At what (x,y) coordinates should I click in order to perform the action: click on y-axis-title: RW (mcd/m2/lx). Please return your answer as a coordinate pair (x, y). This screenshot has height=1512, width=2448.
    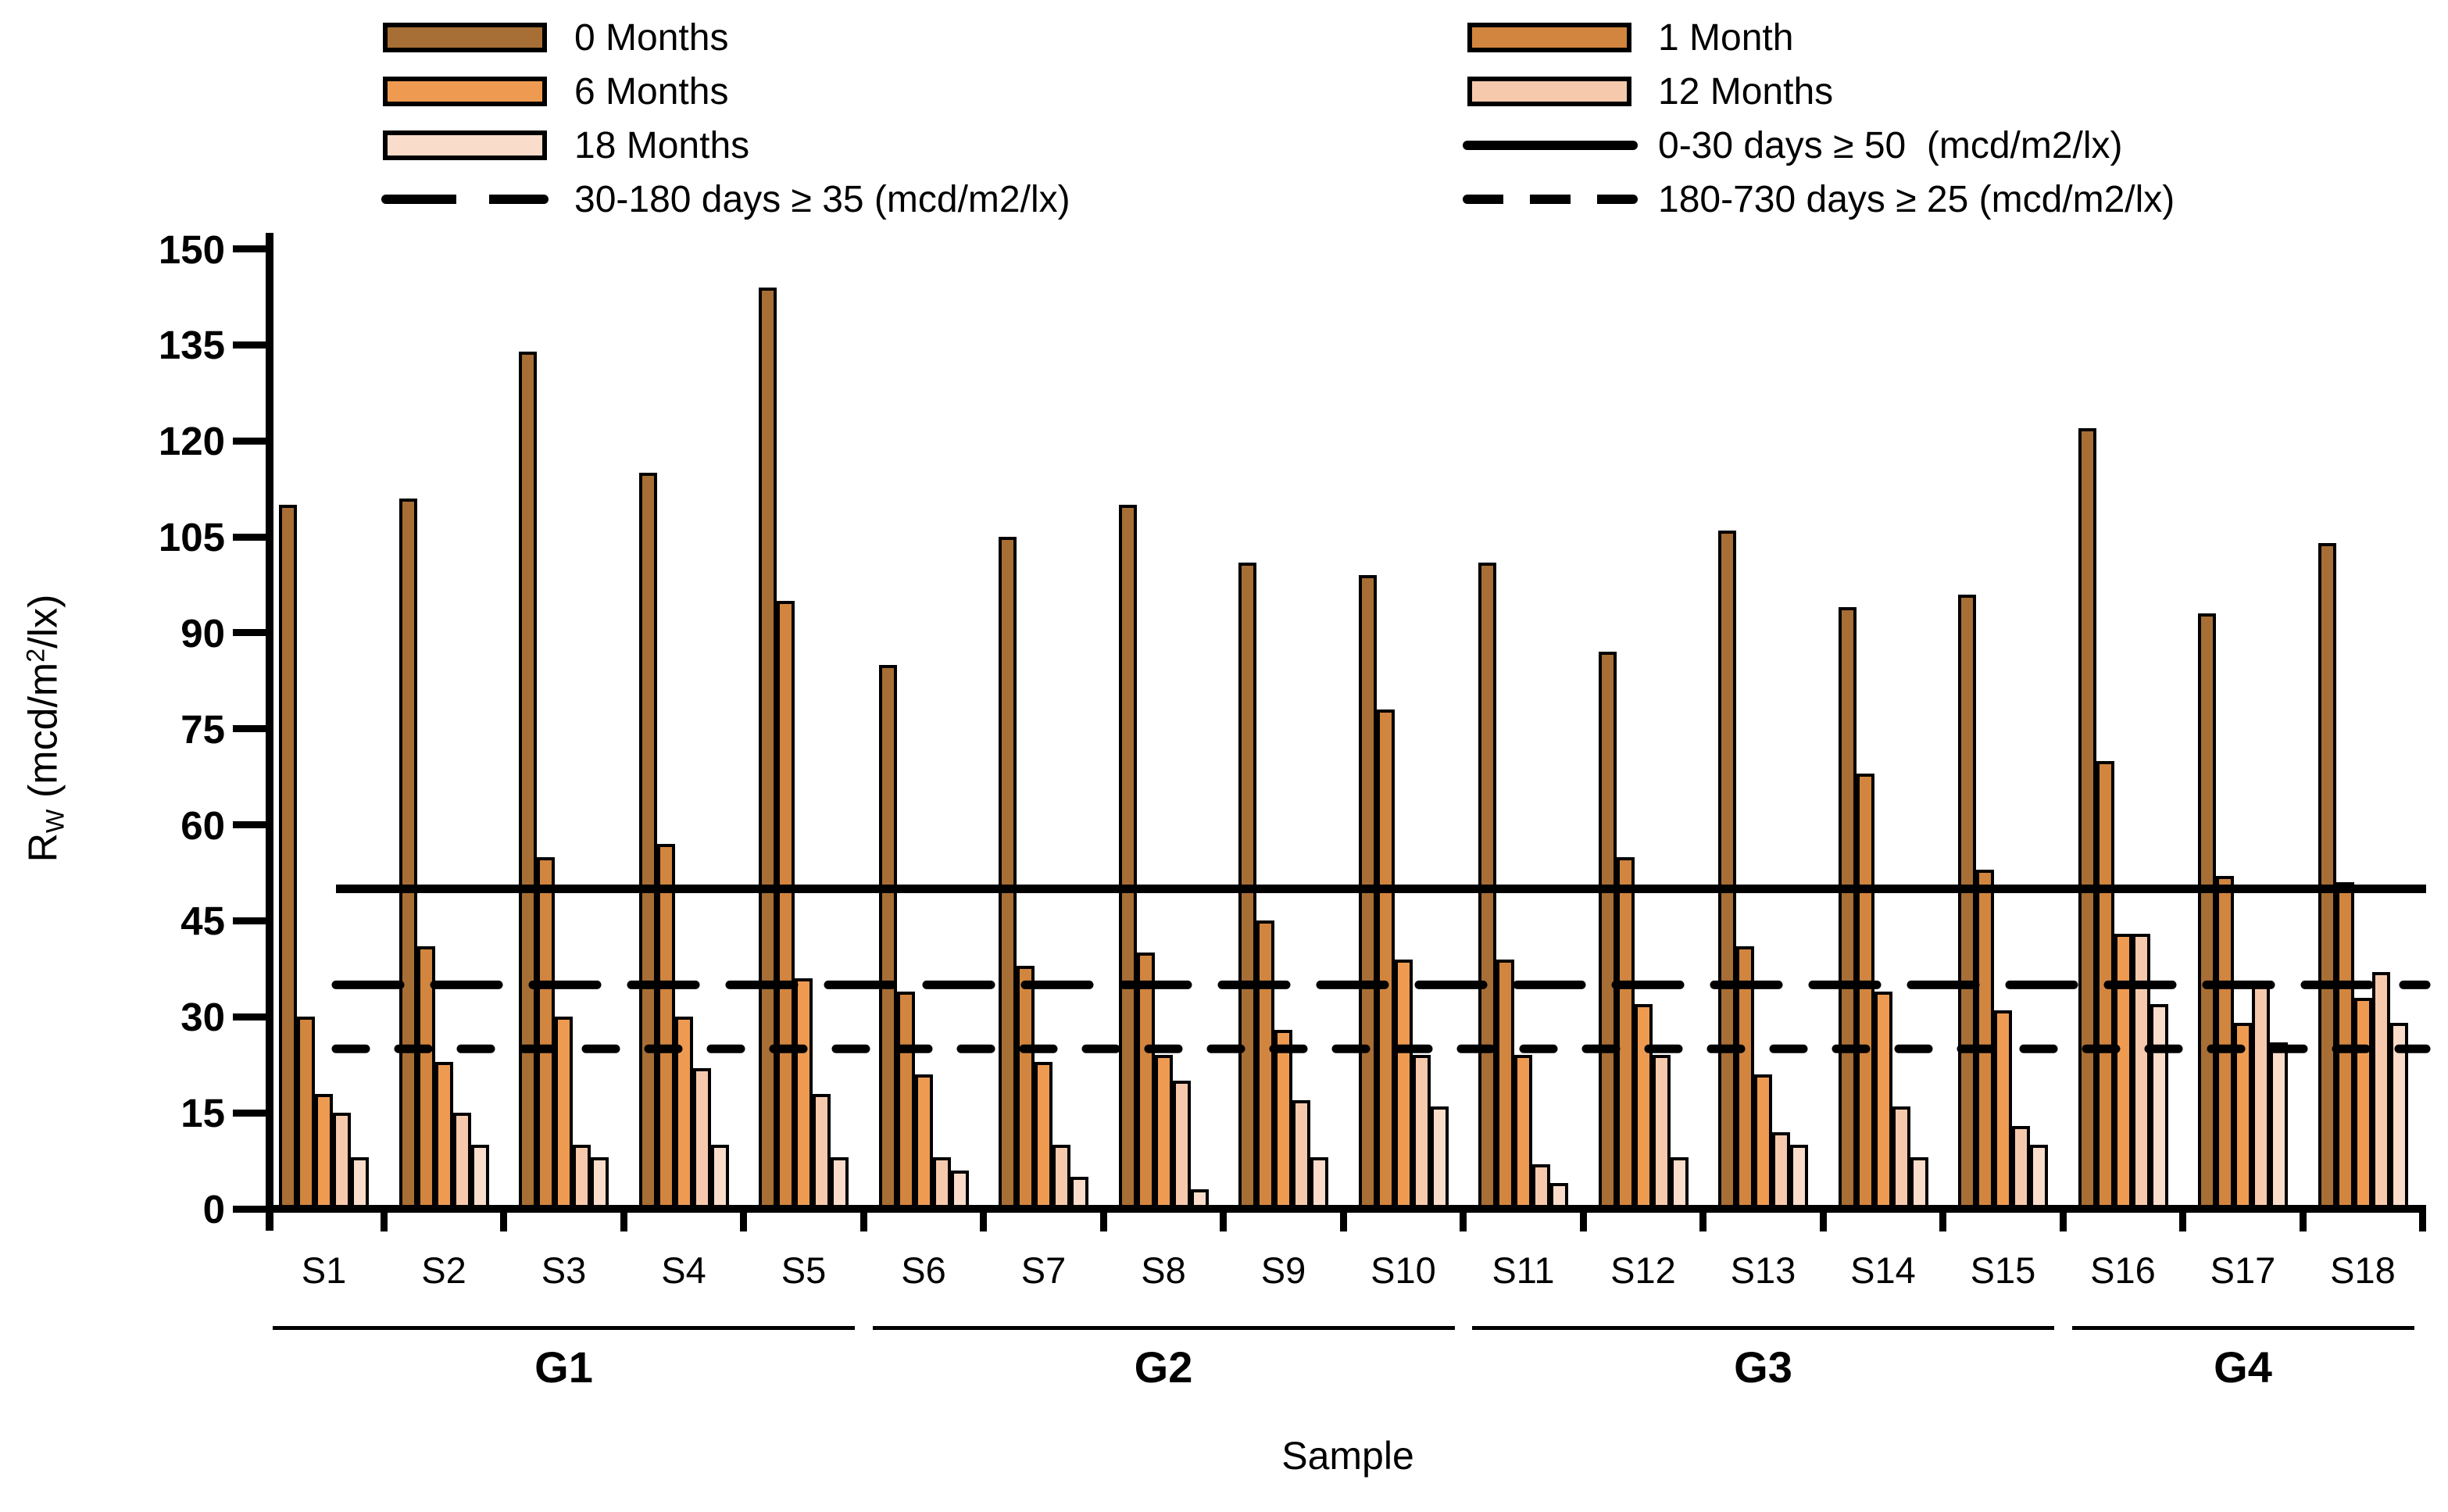
    Looking at the image, I should click on (45, 728).